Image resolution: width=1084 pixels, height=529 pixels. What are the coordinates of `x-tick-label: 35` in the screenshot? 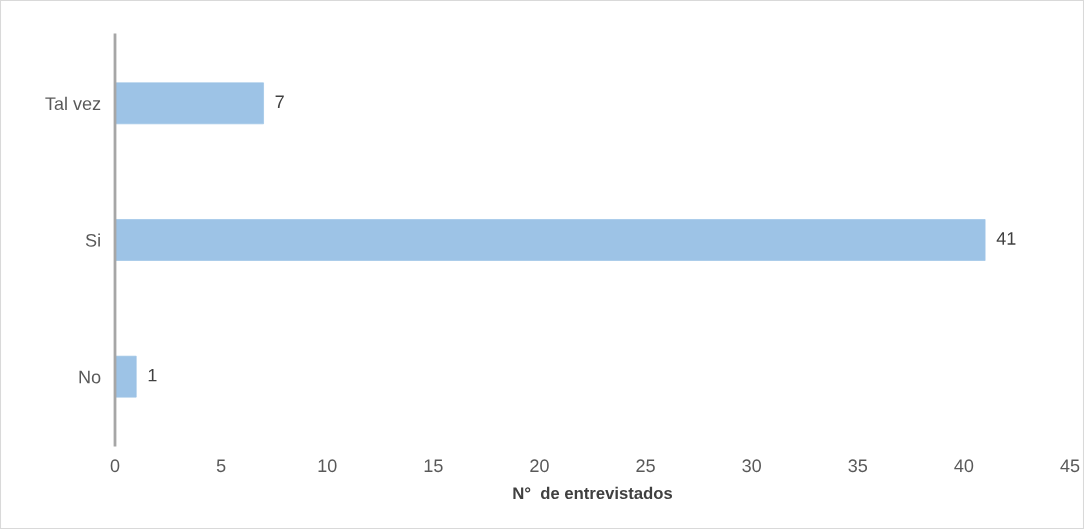 It's located at (858, 466).